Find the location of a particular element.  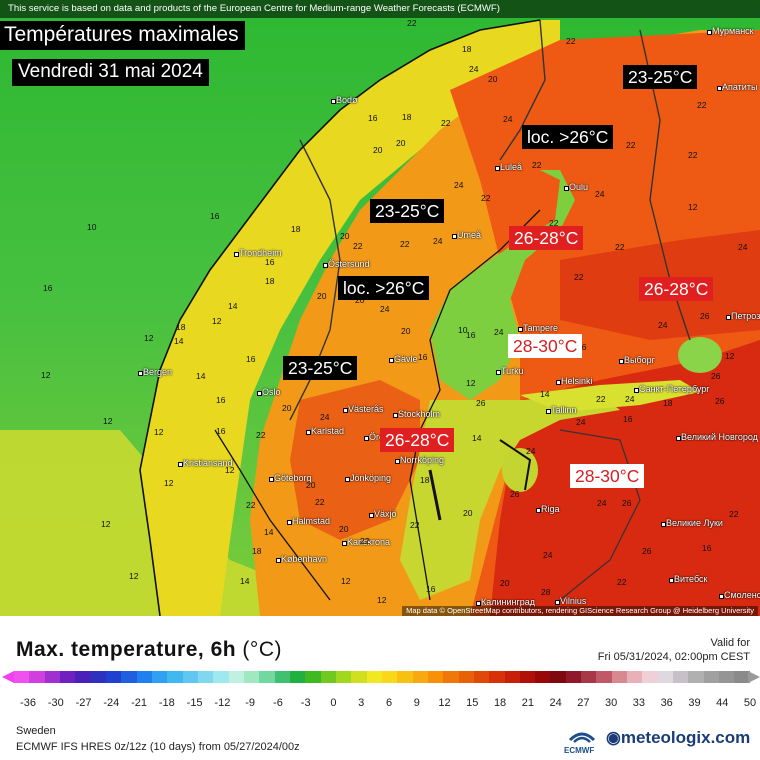

city-label: Växjö is located at coordinates (383, 514).